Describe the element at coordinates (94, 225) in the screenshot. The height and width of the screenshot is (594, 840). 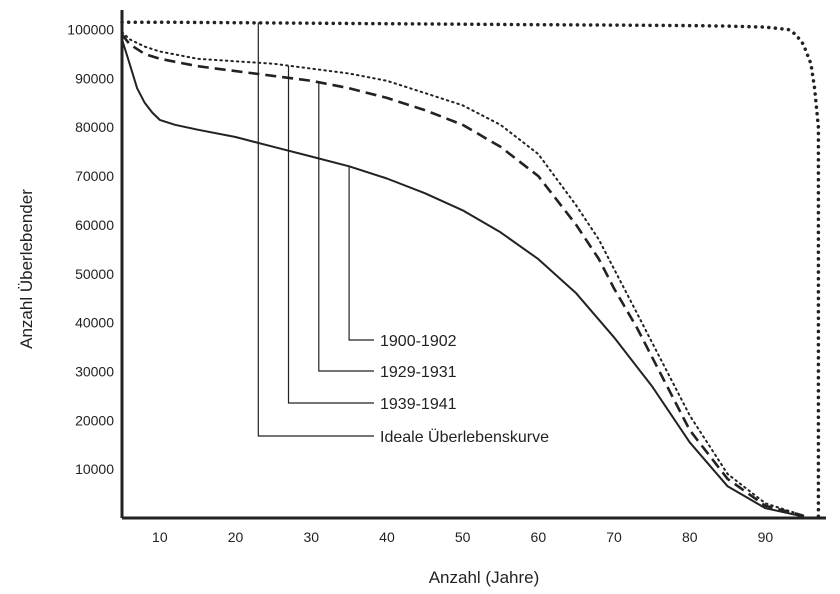
I see `y-tick-label: 60000` at that location.